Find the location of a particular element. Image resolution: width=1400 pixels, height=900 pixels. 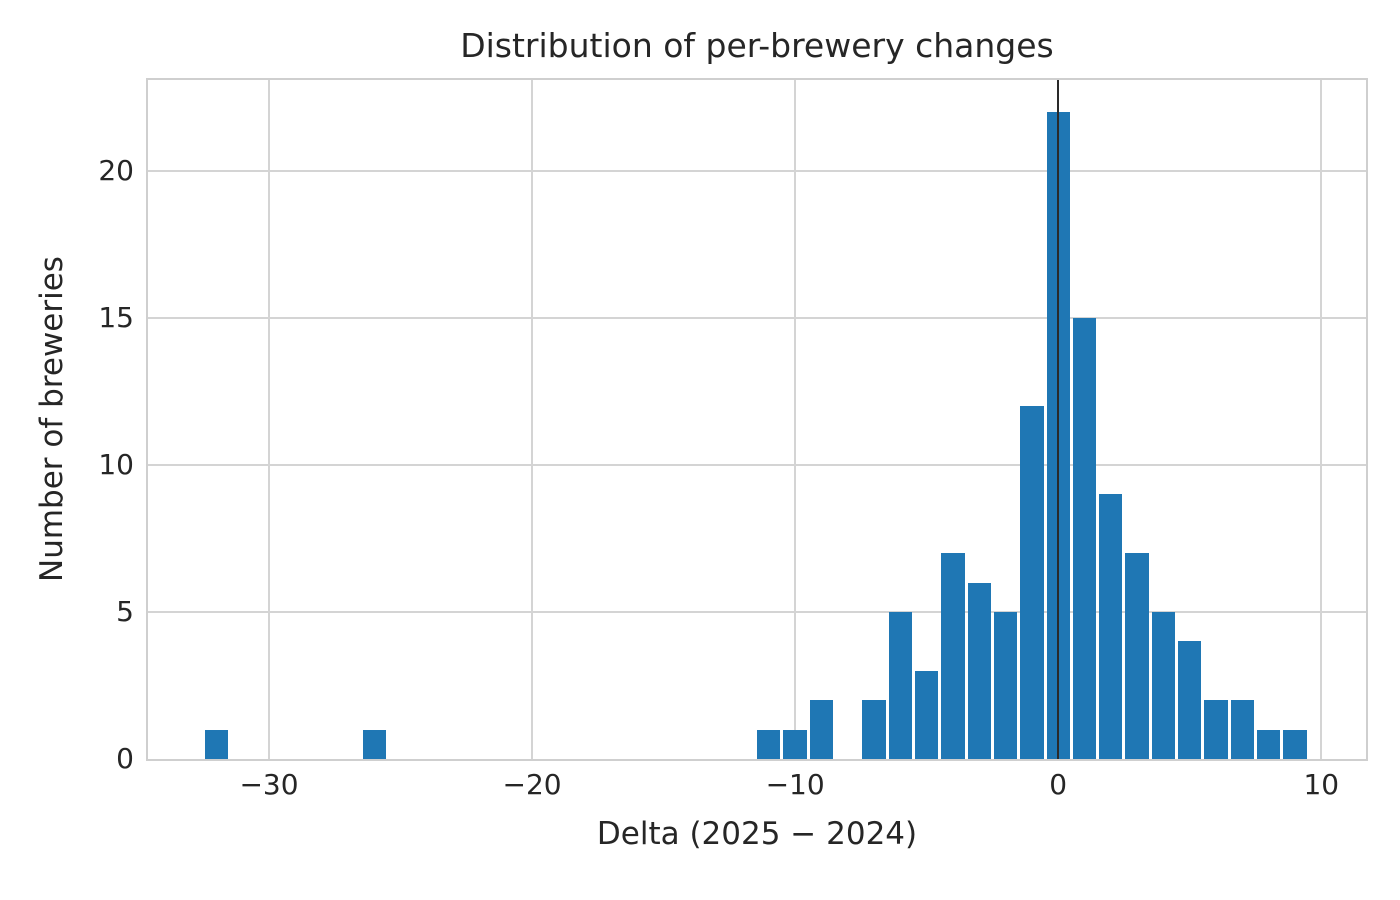

y-tick-label: 20 is located at coordinates (116, 171).